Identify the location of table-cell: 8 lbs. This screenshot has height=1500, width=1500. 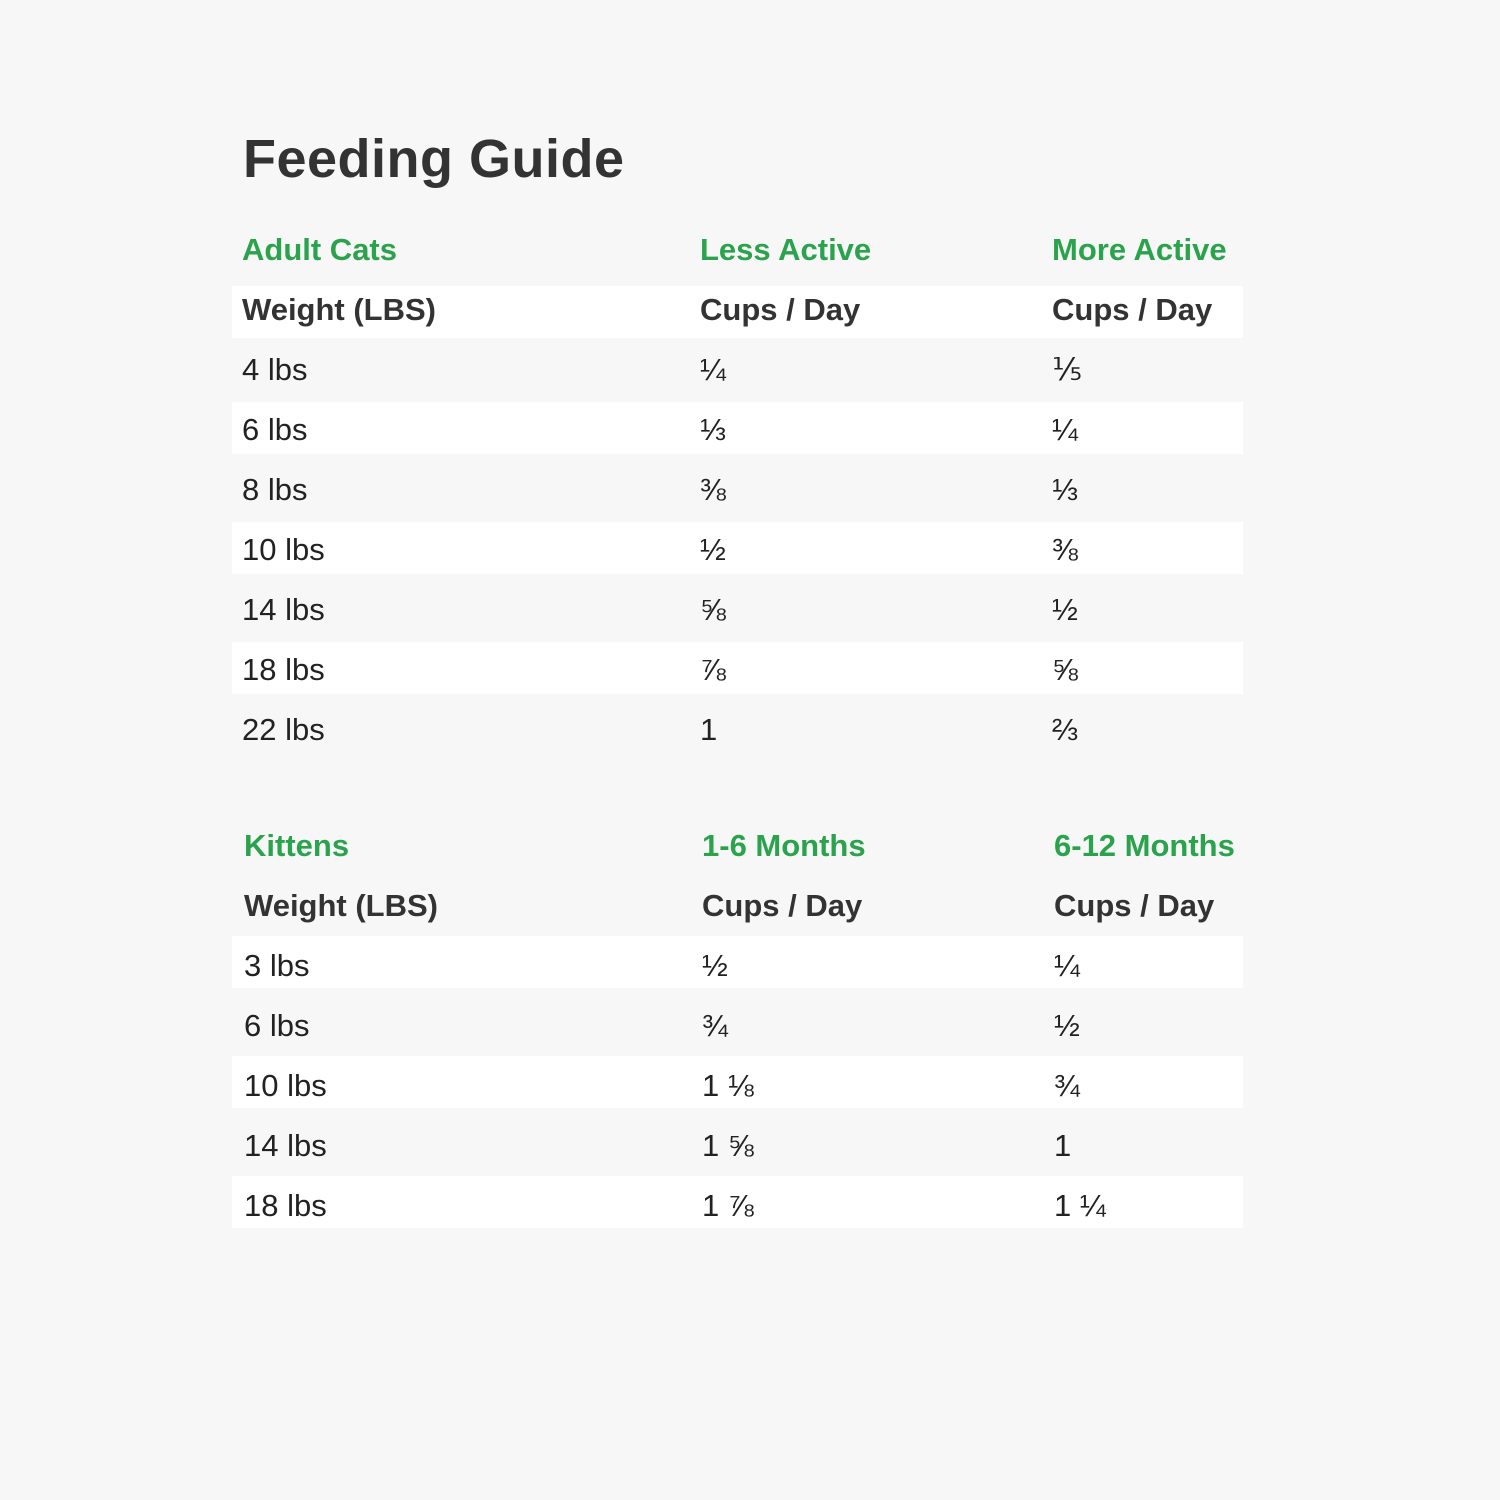
(275, 489).